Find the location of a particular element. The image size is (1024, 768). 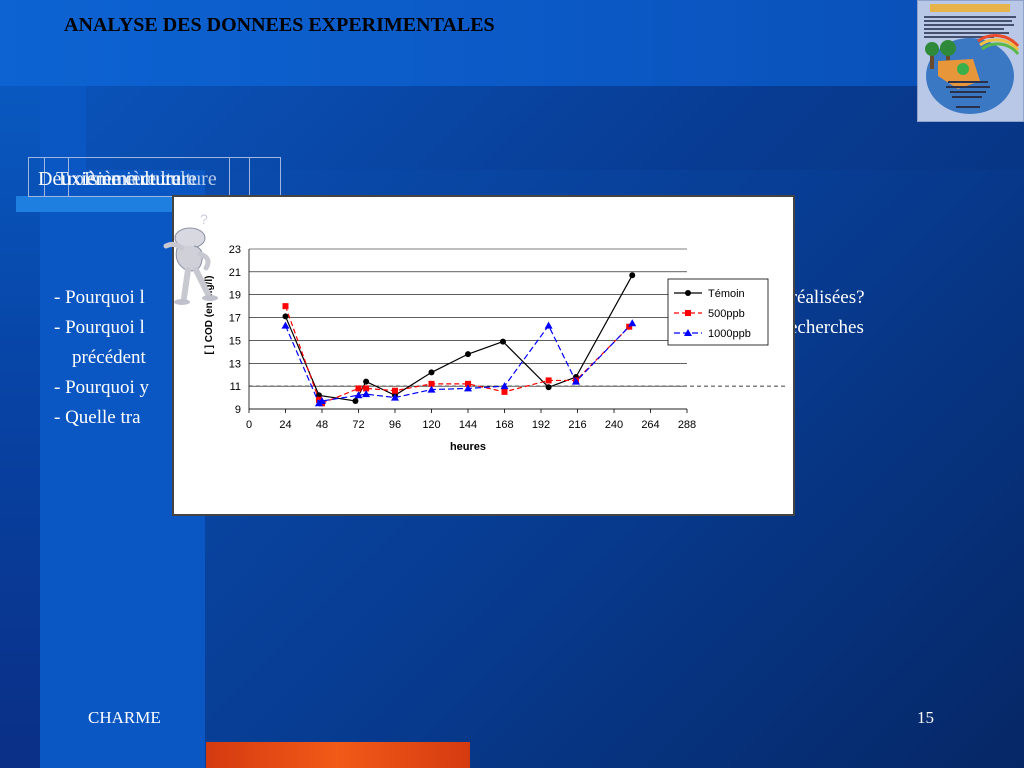

bullet-line-3: précédent is located at coordinates (109, 357).